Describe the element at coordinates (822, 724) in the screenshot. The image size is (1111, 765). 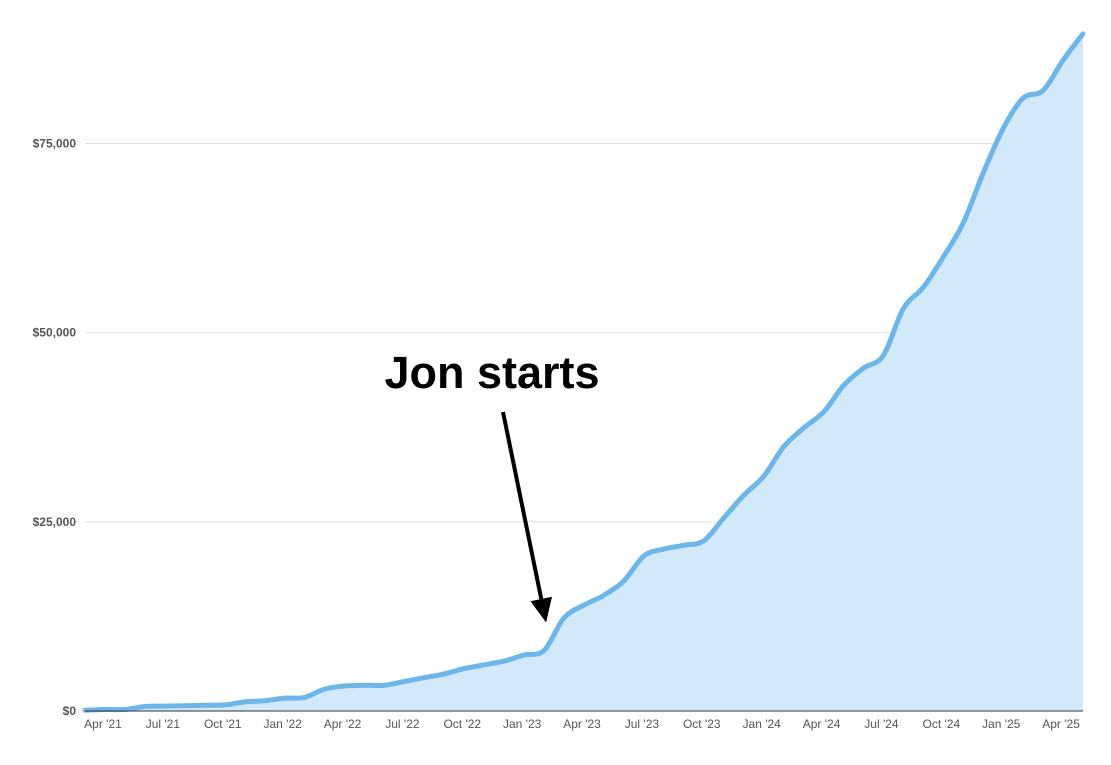
I see `x-tick-label: Apr '24` at that location.